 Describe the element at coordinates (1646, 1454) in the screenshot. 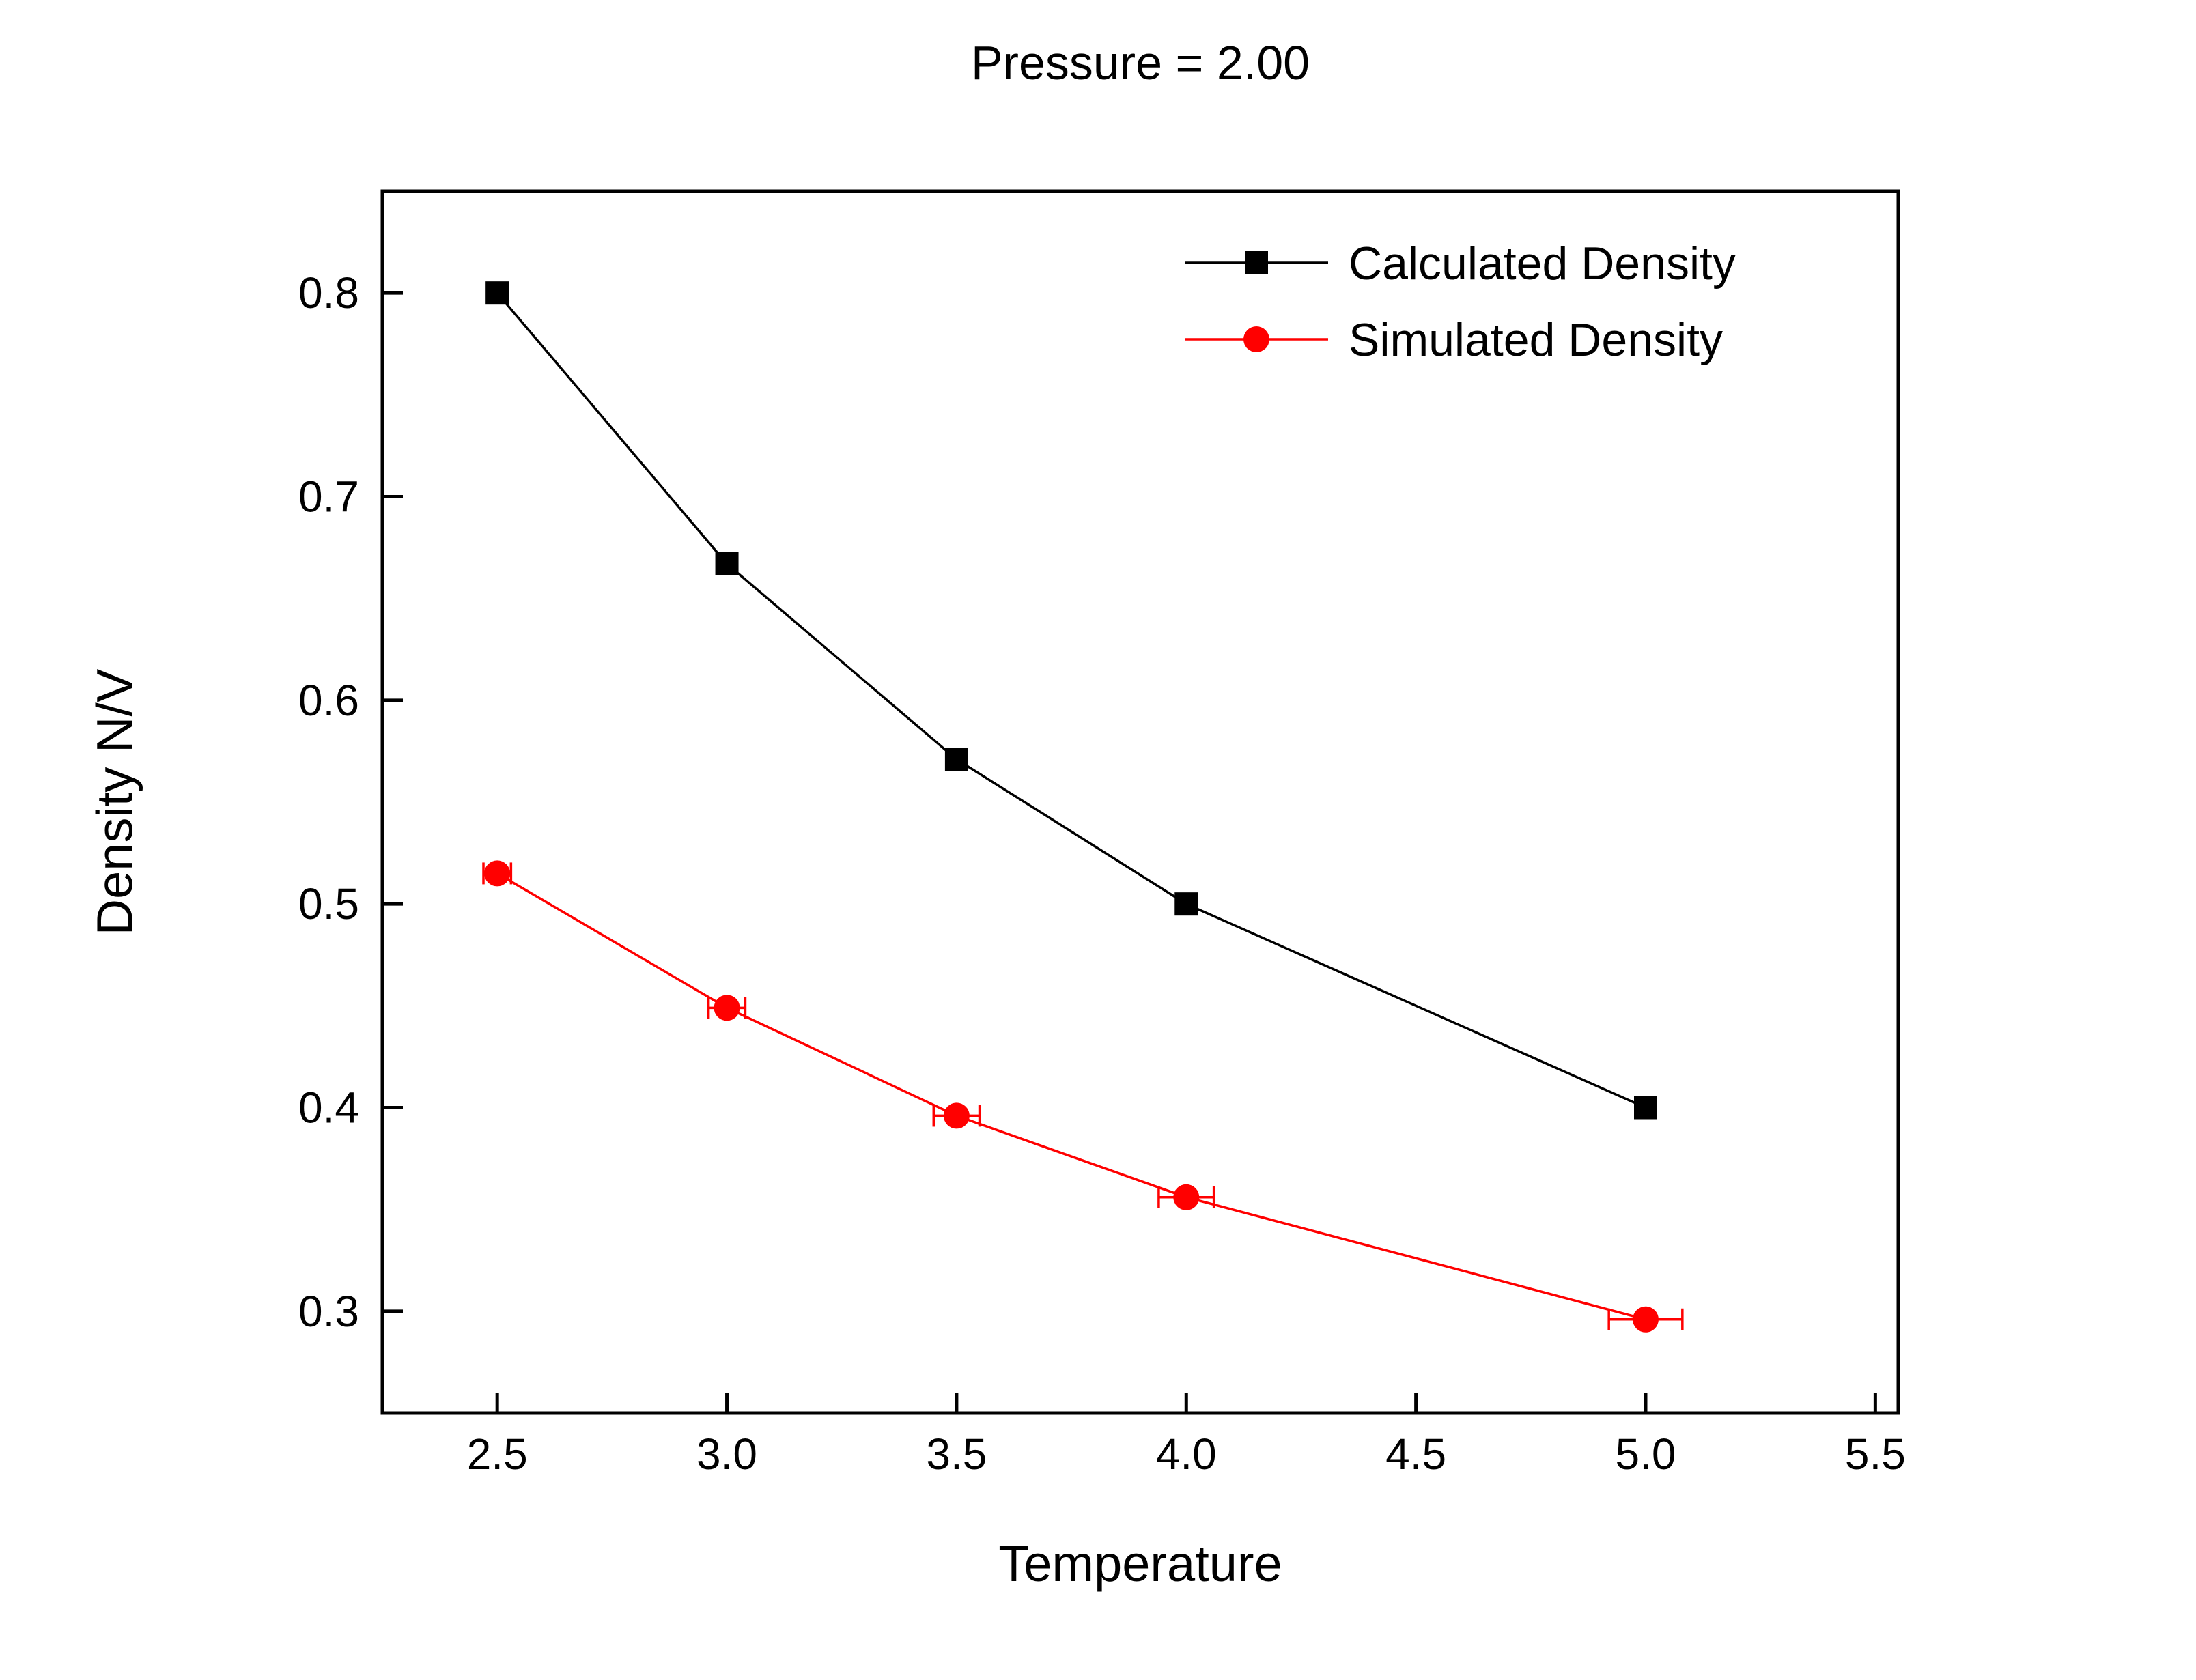

I see `x-tick-label: 5.0` at that location.